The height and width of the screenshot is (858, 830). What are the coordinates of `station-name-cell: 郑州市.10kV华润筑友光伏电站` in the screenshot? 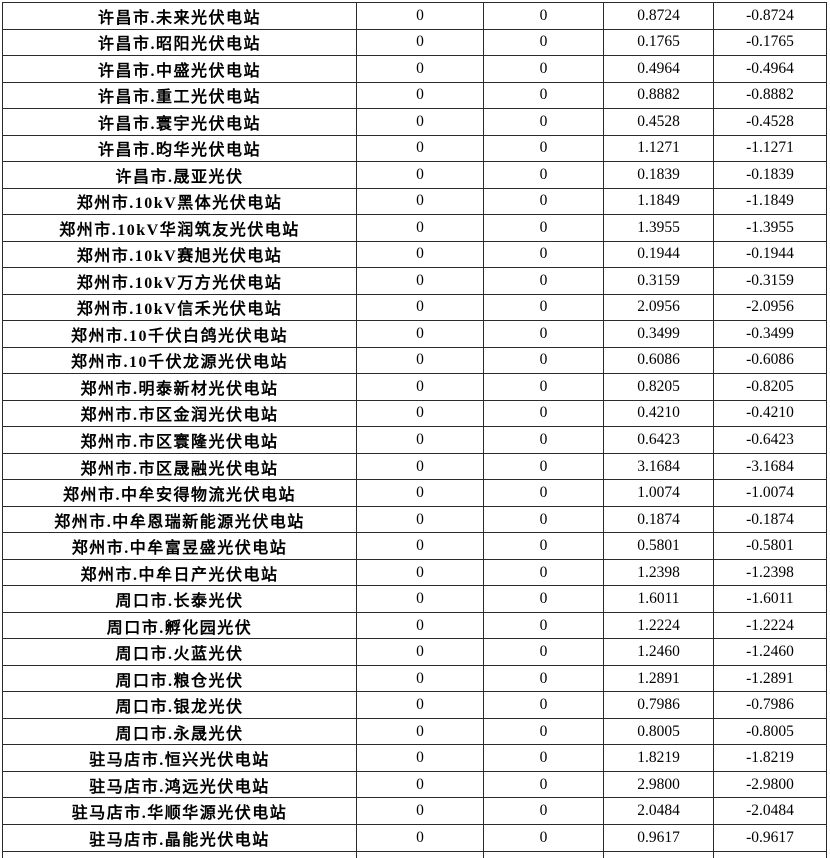 It's located at (179, 228).